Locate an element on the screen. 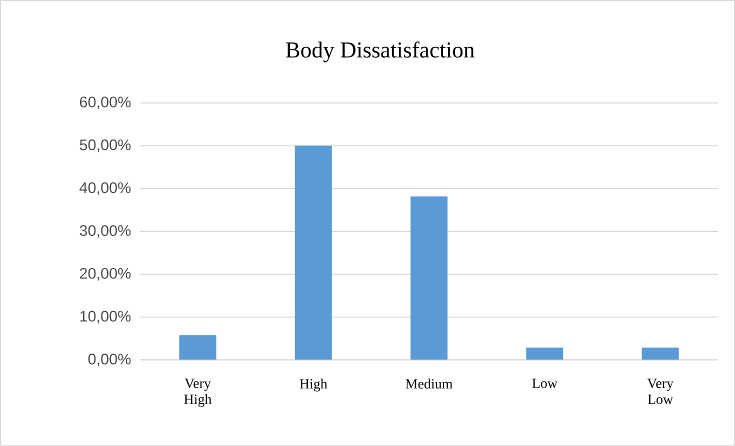 The width and height of the screenshot is (735, 446). chart-title: Body Dissatisfaction is located at coordinates (380, 52).